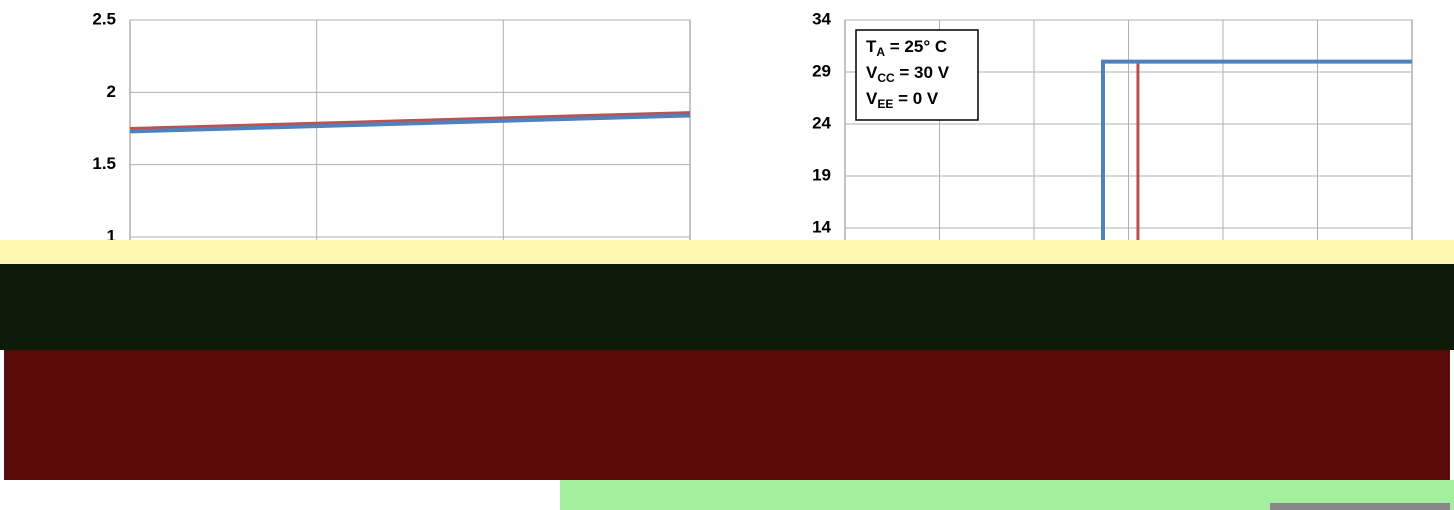 This screenshot has height=510, width=1454. What do you see at coordinates (922, 72) in the screenshot?
I see `annotation-rest: = 30 V` at bounding box center [922, 72].